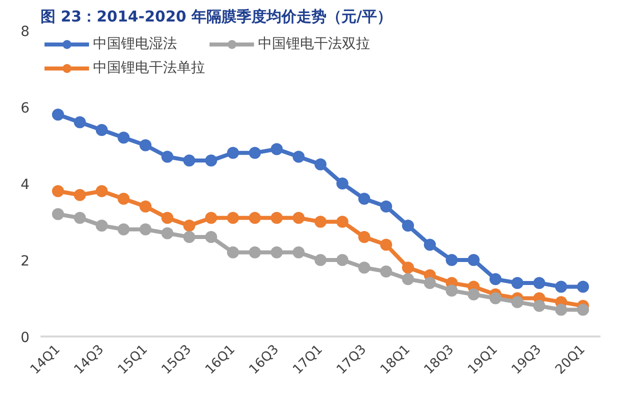 This screenshot has width=640, height=395. What do you see at coordinates (25, 32) in the screenshot?
I see `y-tick-label: 8` at bounding box center [25, 32].